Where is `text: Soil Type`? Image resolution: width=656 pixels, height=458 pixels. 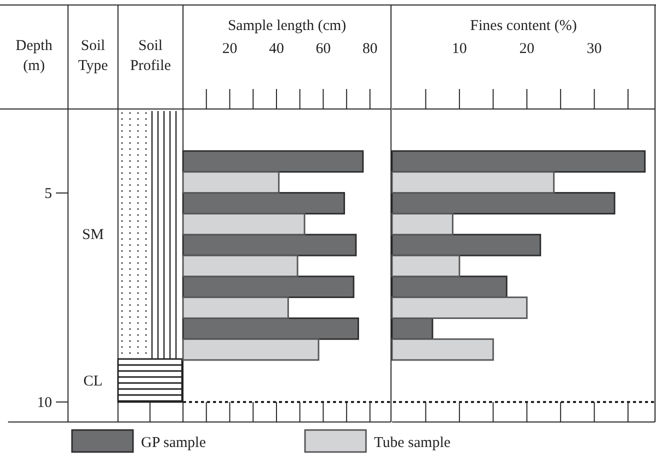 text: Soil Type is located at coordinates (93, 56).